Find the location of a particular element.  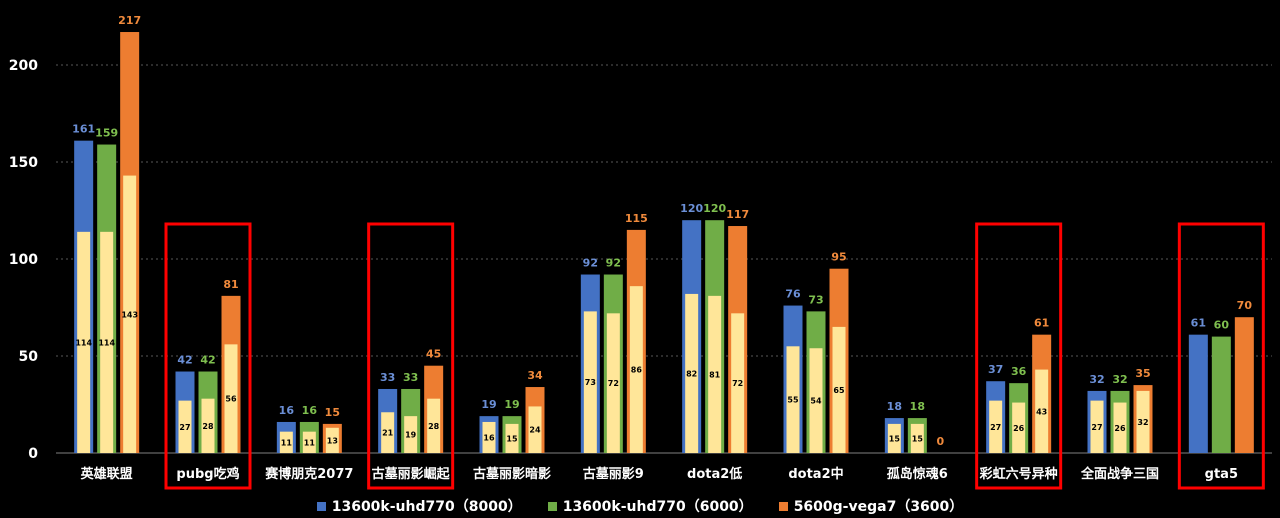

inner-bar-label: 56 is located at coordinates (231, 399).